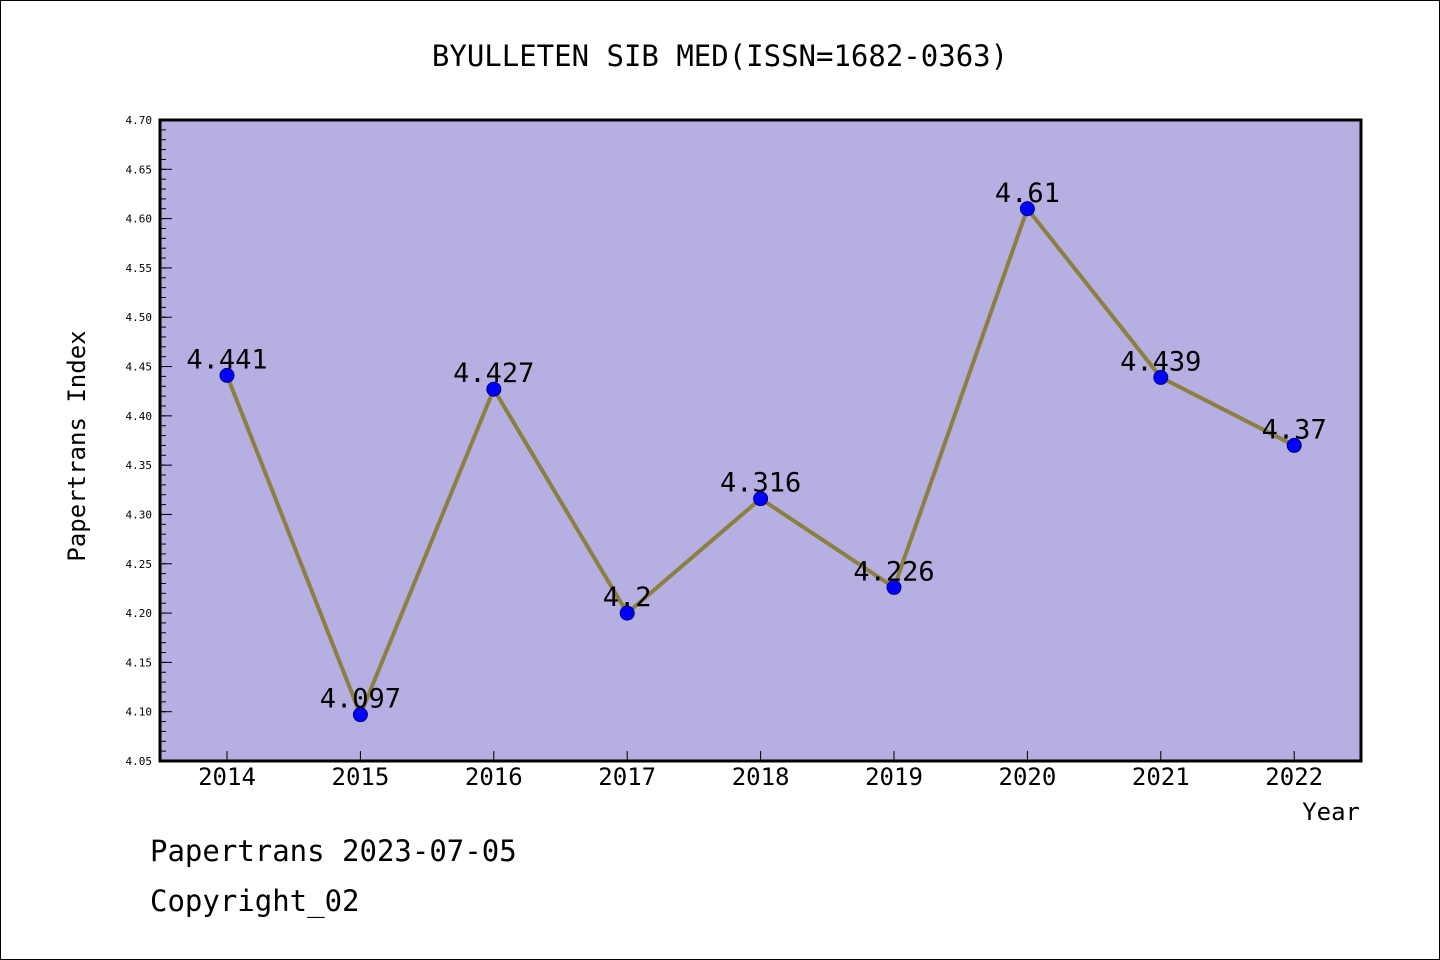  What do you see at coordinates (139, 712) in the screenshot?
I see `y-tick-label: 4.10` at bounding box center [139, 712].